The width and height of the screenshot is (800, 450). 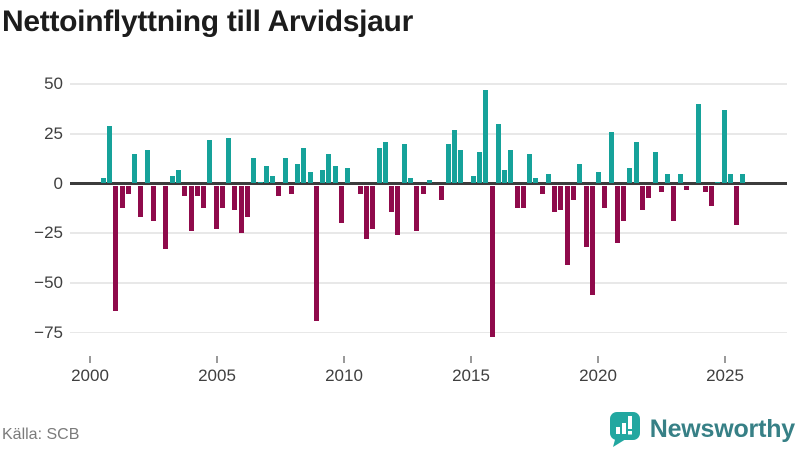 I want to click on y-axis-label: 50, so click(x=53, y=84).